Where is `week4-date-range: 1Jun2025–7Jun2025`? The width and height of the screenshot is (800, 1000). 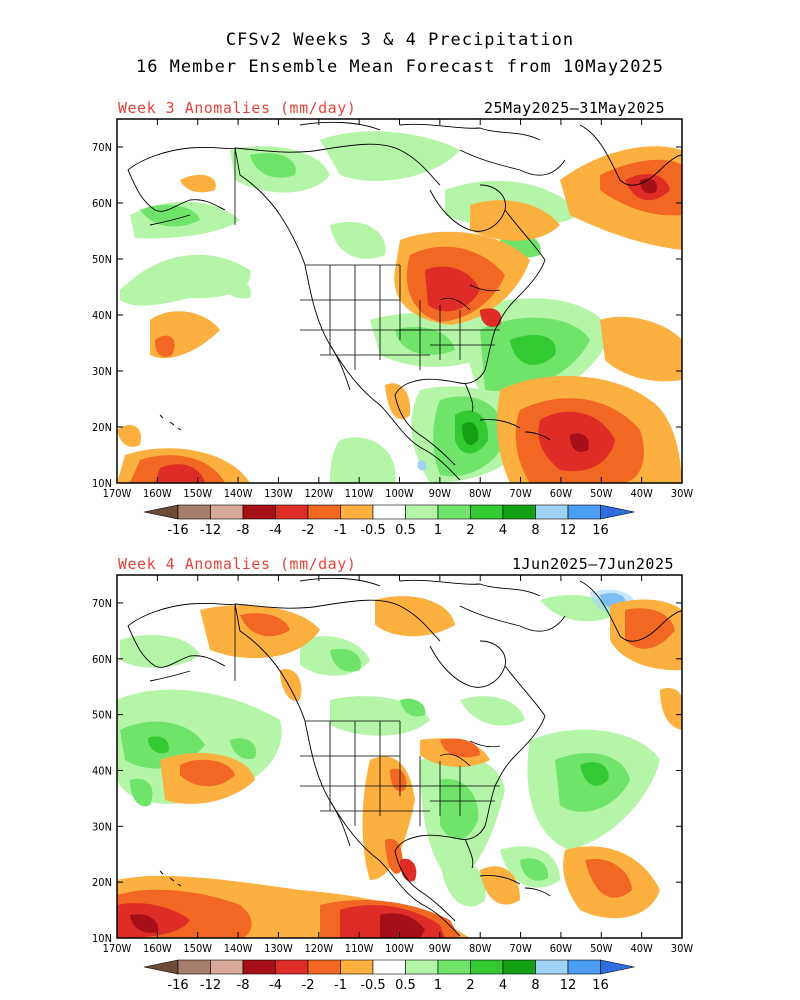
week4-date-range: 1Jun2025–7Jun2025 is located at coordinates (593, 564).